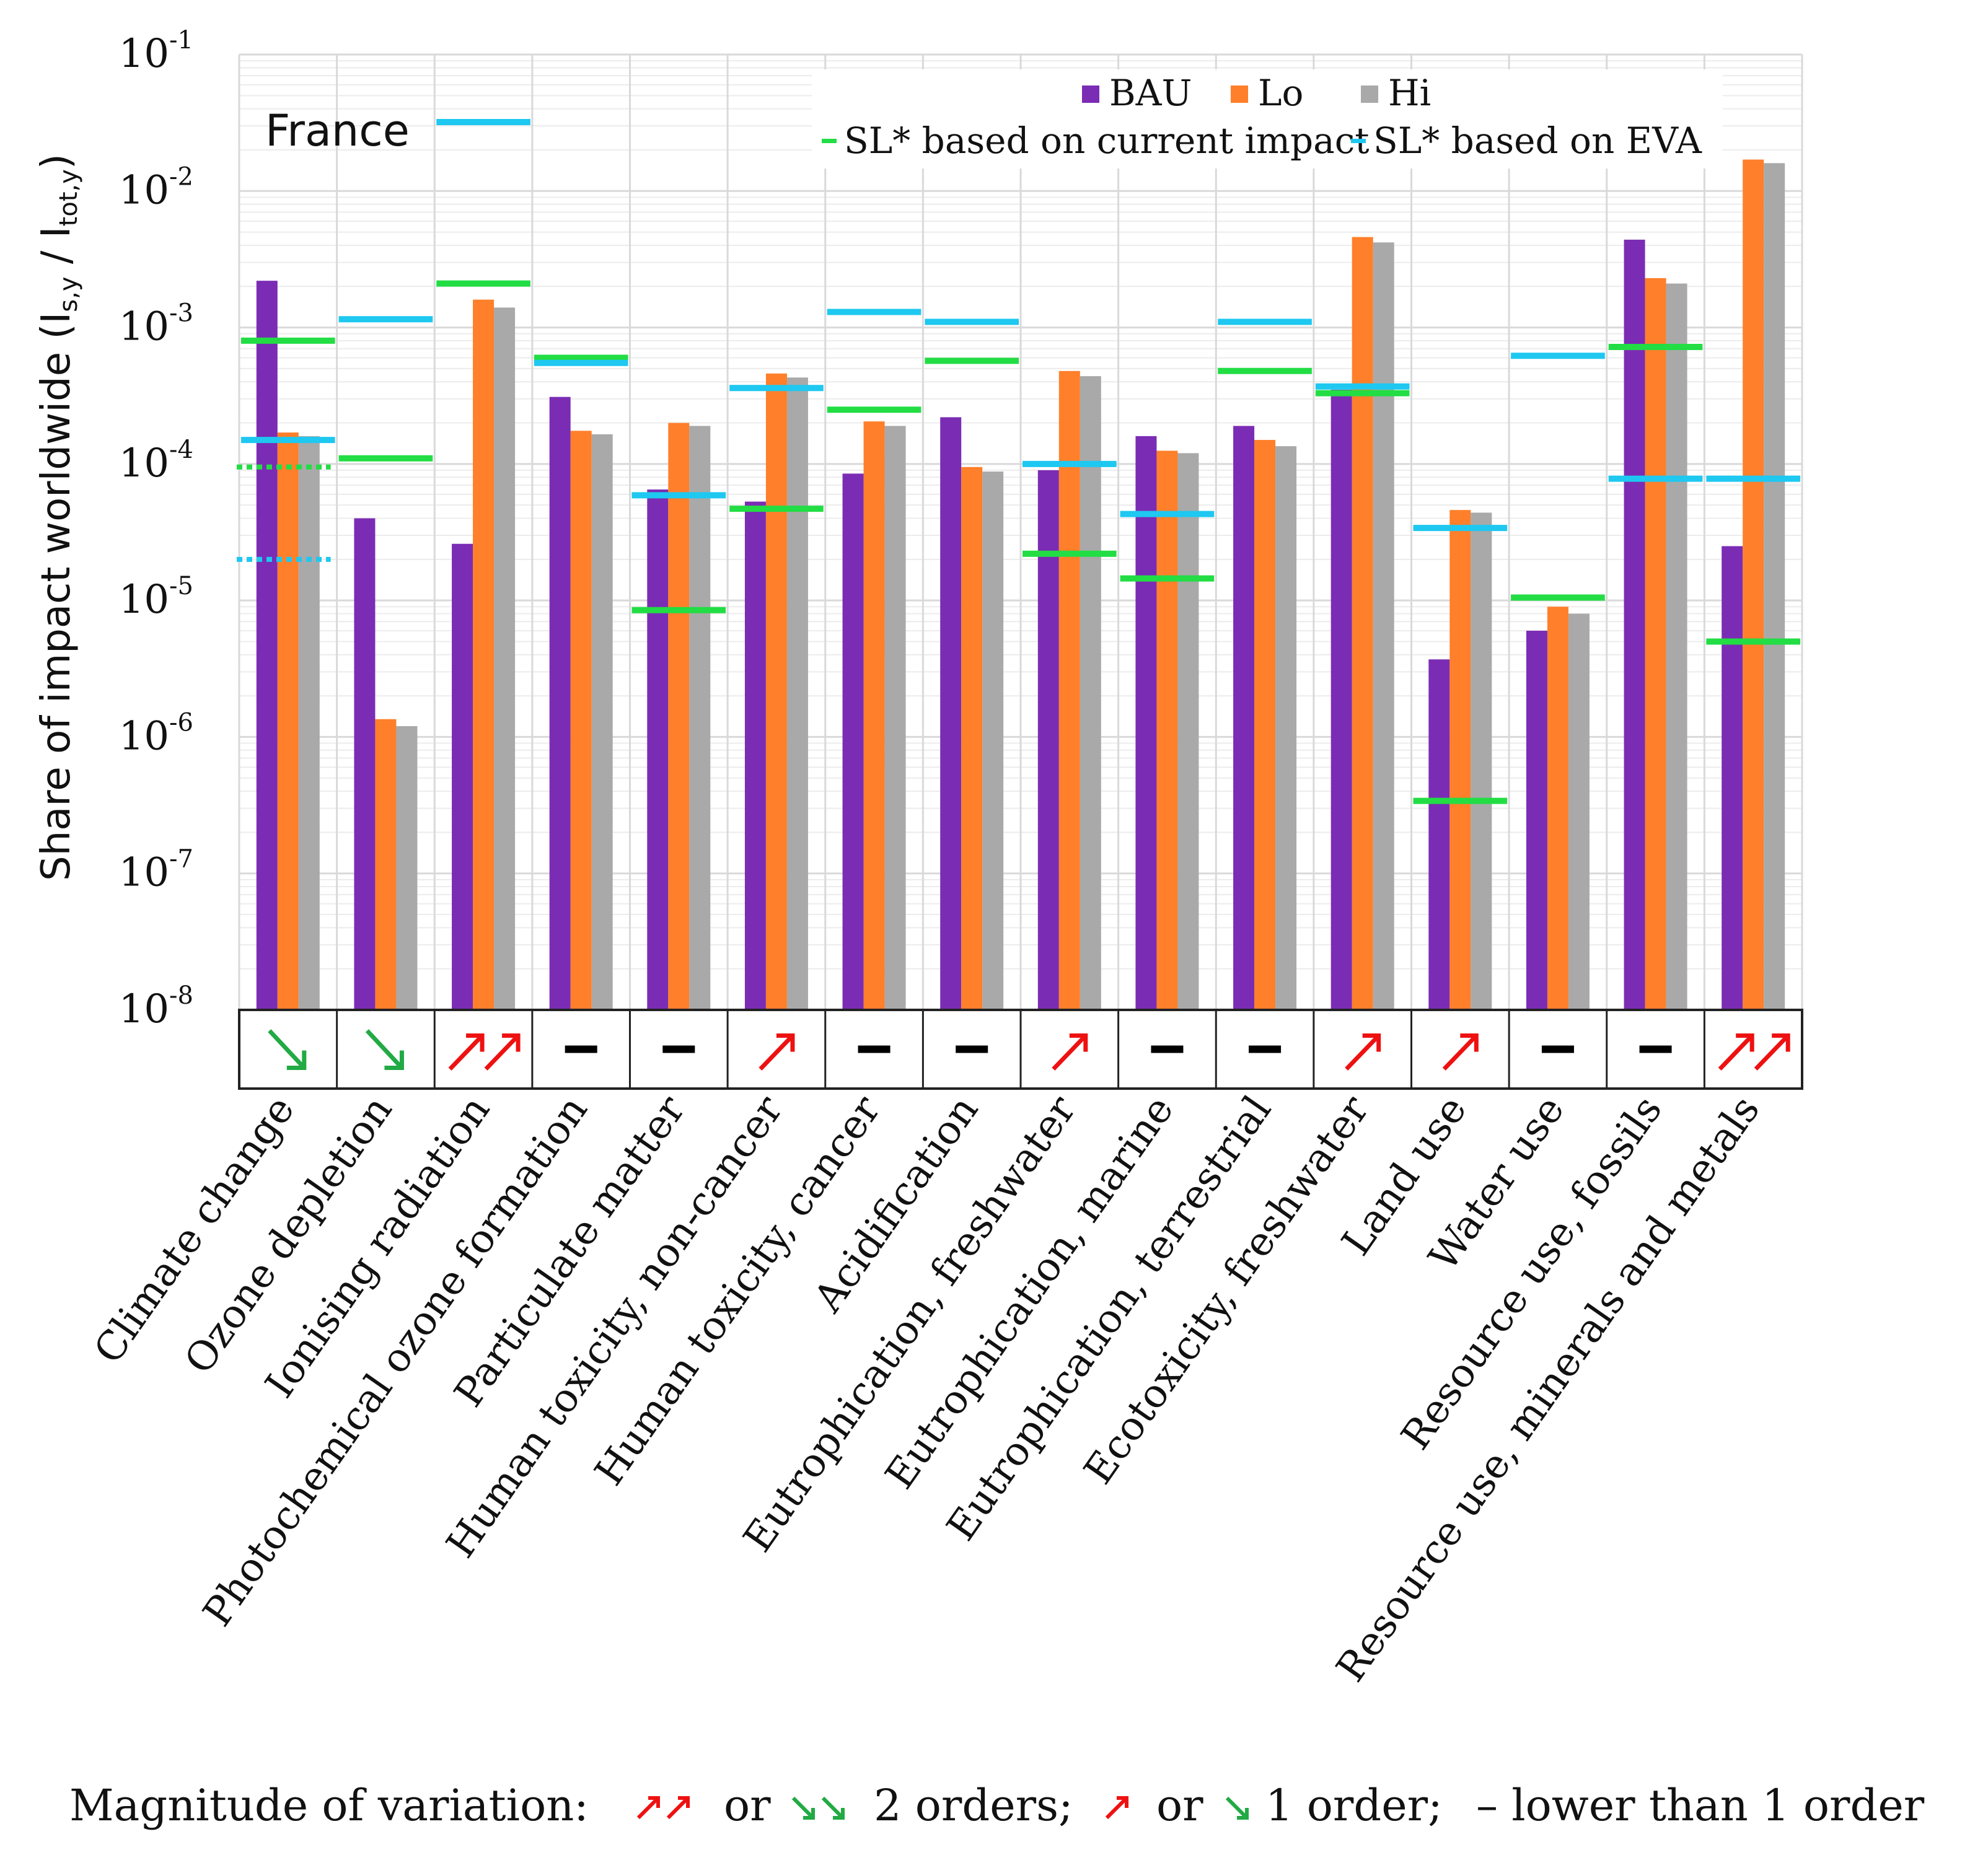 The height and width of the screenshot is (1855, 1988). I want to click on footnote-up1-arrow, so click(1116, 1808).